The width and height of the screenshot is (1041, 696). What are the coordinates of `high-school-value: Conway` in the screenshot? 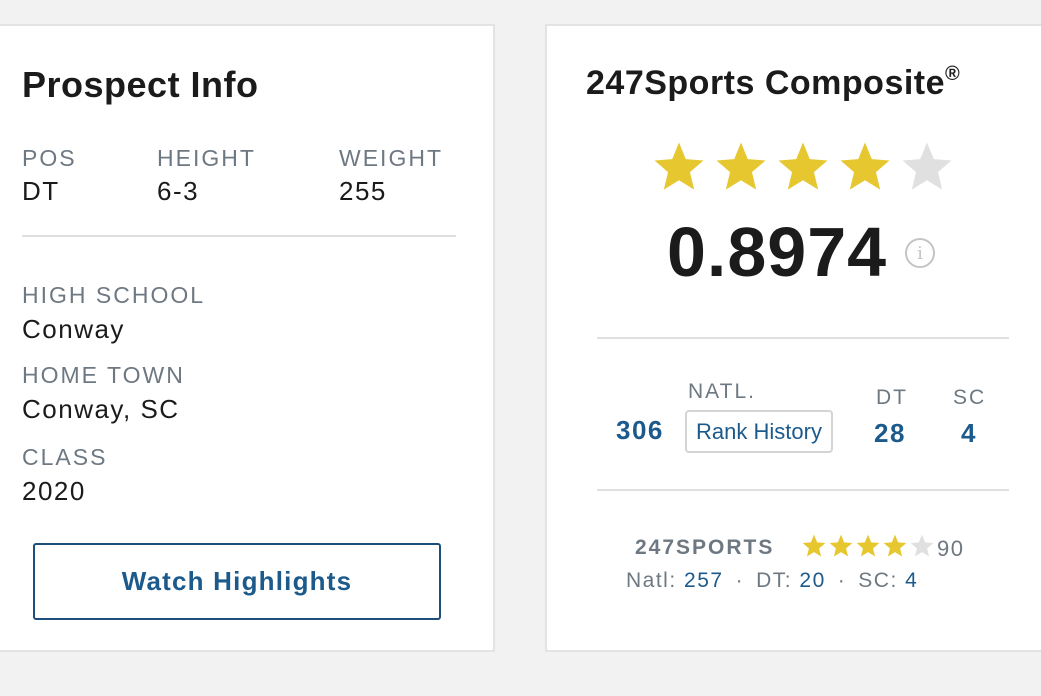 It's located at (73, 329).